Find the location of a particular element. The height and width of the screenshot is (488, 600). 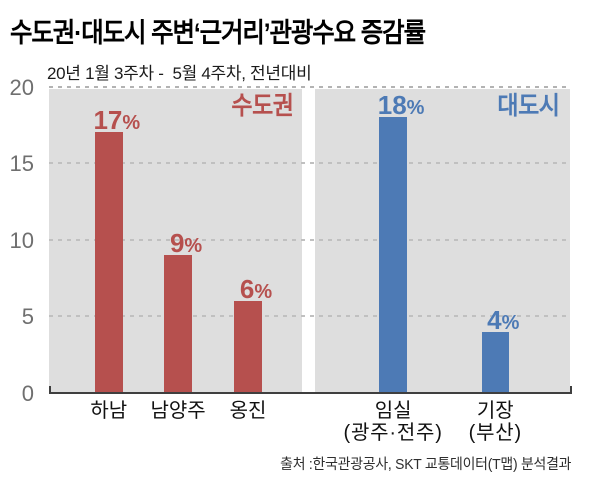

value-label-기장: 4% is located at coordinates (503, 320).